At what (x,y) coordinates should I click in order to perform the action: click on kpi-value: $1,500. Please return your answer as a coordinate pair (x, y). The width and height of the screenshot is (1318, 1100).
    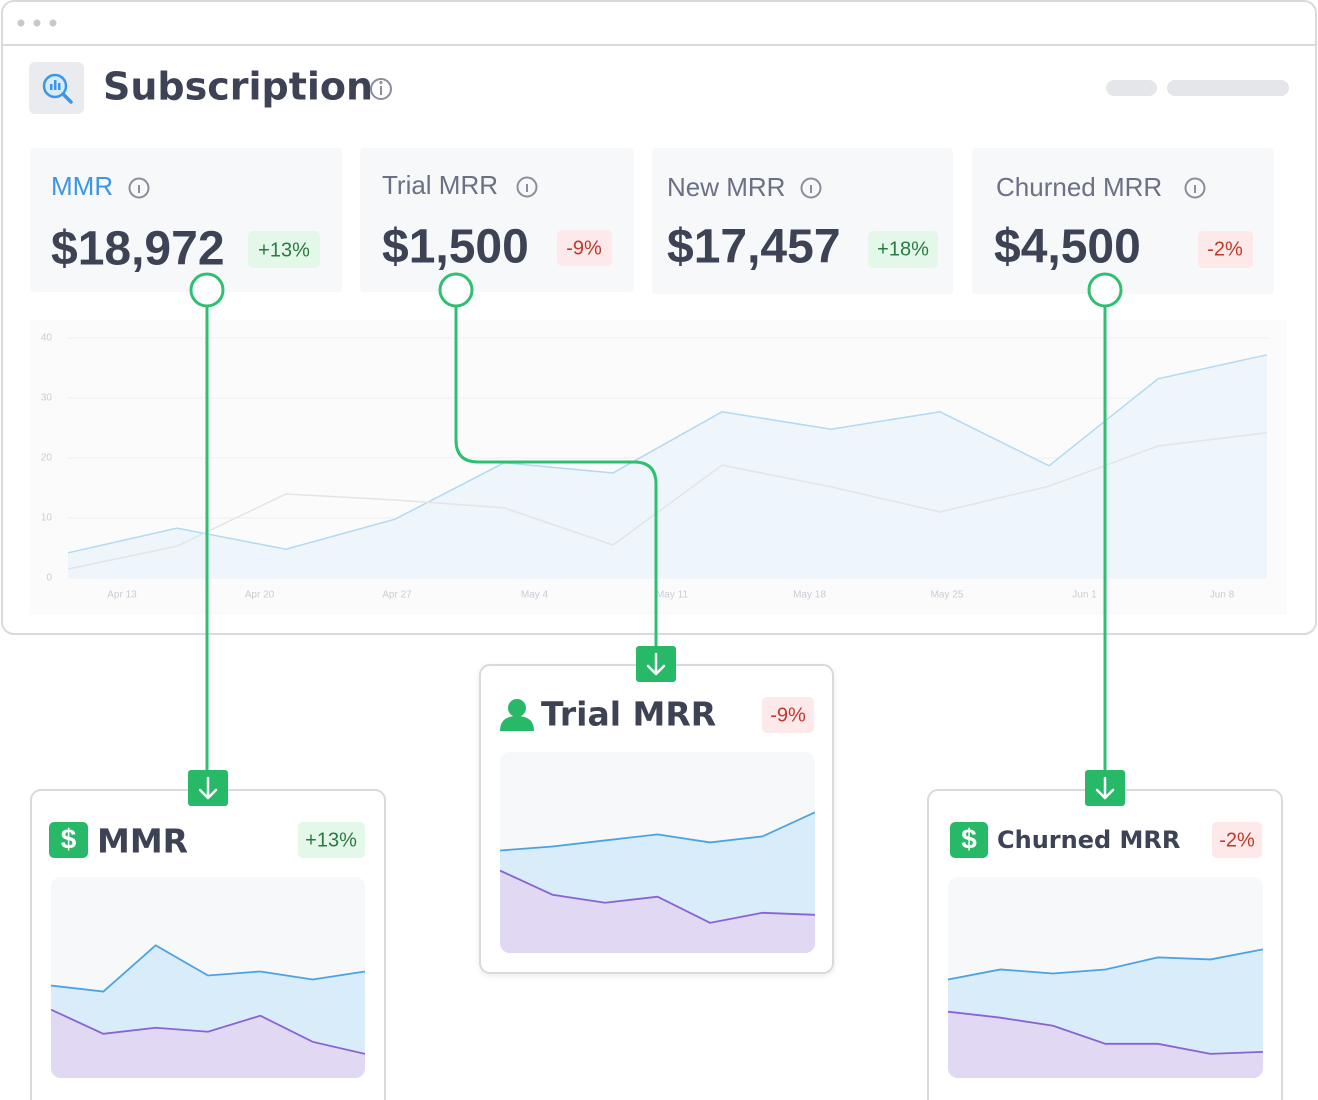
    Looking at the image, I should click on (455, 247).